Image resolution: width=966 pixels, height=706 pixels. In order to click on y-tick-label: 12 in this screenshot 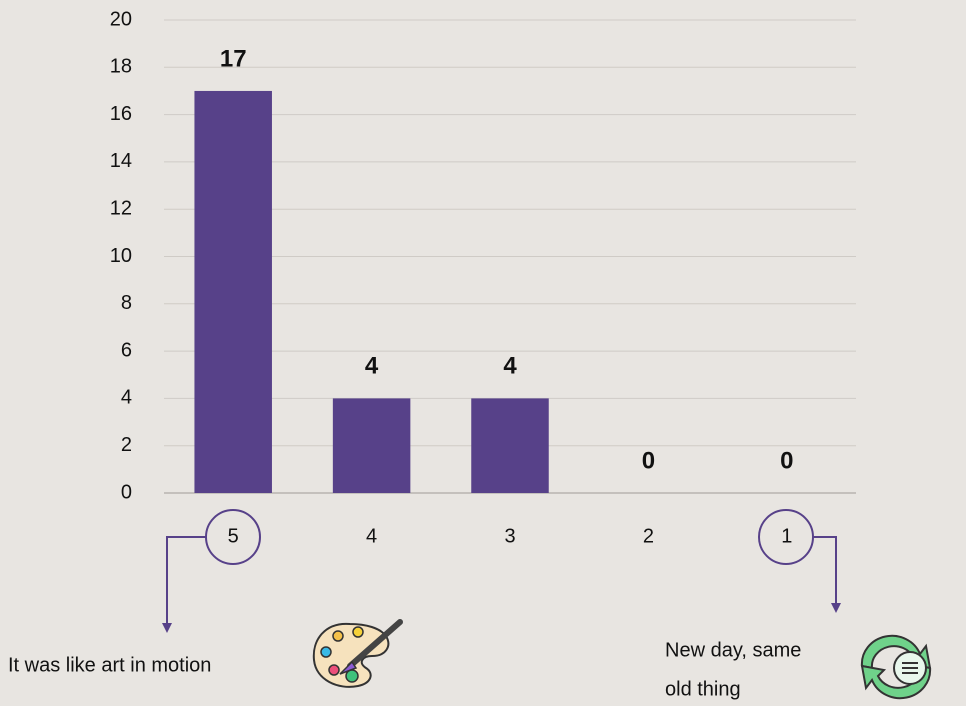, I will do `click(121, 208)`.